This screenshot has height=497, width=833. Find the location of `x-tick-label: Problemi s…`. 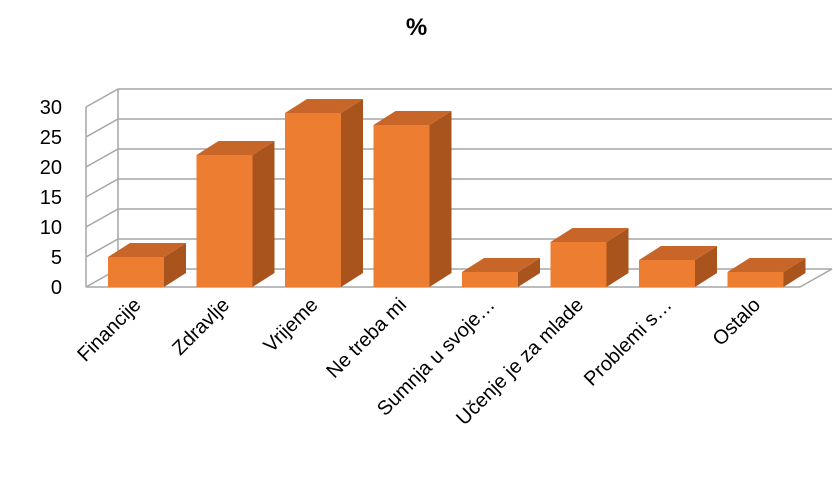

x-tick-label: Problemi s… is located at coordinates (628, 342).